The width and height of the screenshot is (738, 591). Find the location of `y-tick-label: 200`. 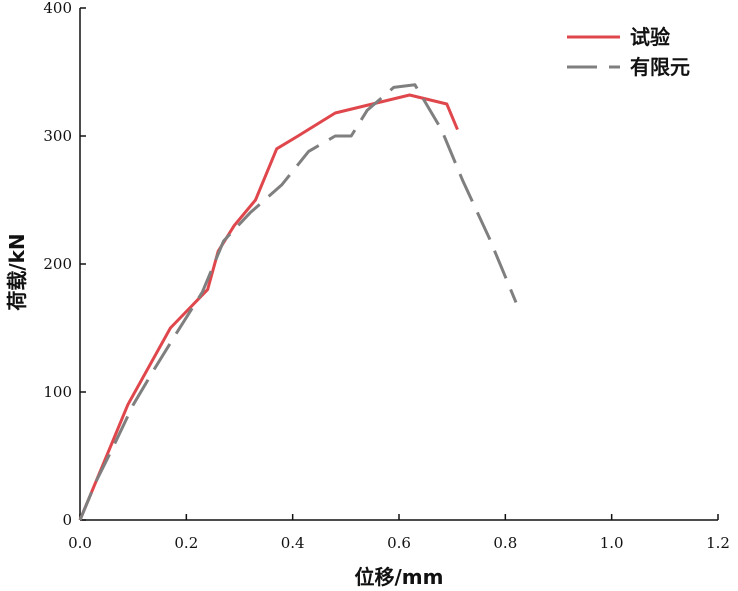

y-tick-label: 200 is located at coordinates (57, 264).